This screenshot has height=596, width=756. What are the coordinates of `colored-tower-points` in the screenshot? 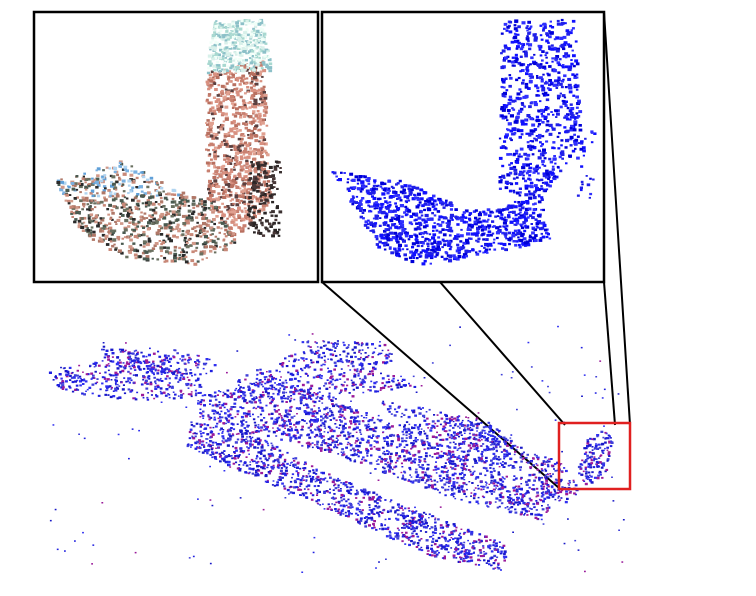 It's located at (169, 142).